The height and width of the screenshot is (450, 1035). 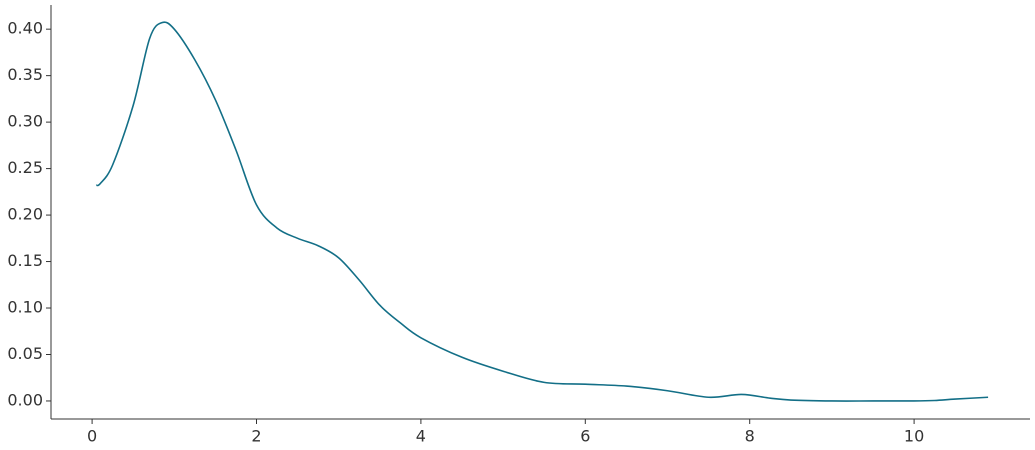 What do you see at coordinates (421, 436) in the screenshot?
I see `x-tick-label: 4` at bounding box center [421, 436].